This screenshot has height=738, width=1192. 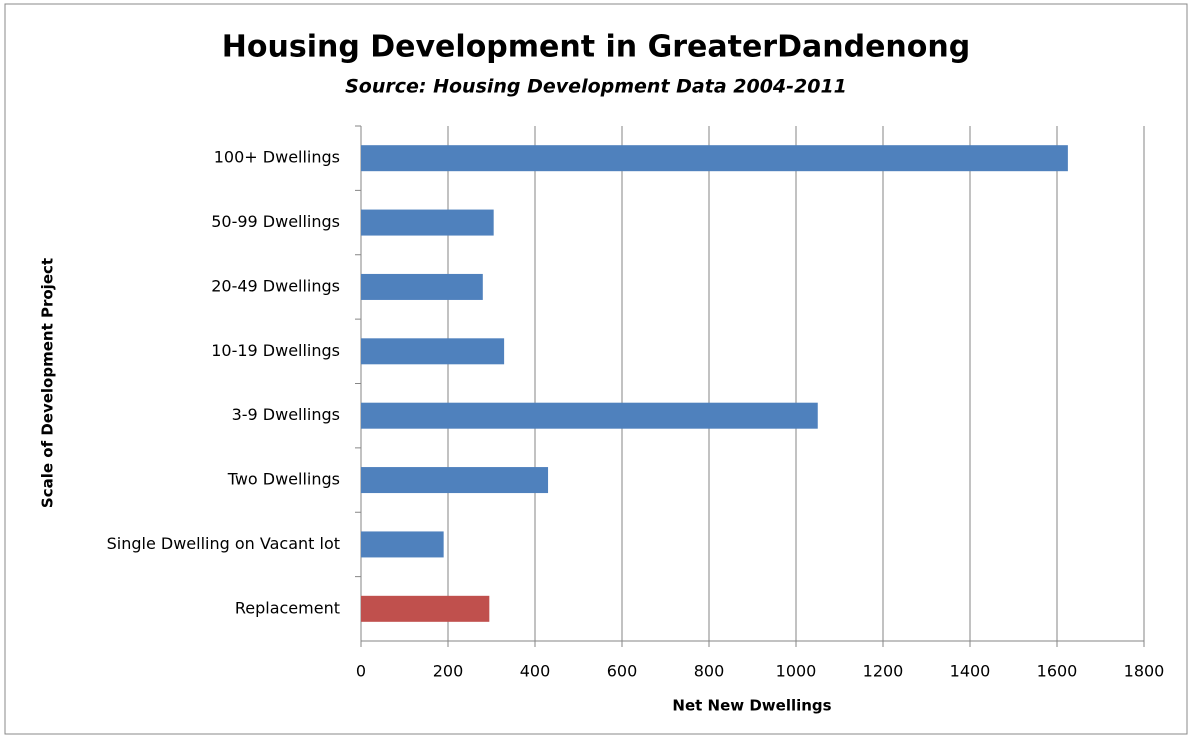 What do you see at coordinates (275, 221) in the screenshot?
I see `y-tick-label: 50-99 Dwellings` at bounding box center [275, 221].